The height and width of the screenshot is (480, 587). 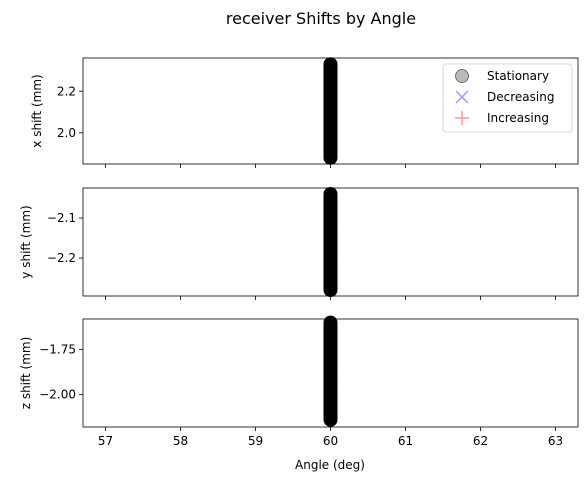 I want to click on legend-box, so click(x=507, y=98).